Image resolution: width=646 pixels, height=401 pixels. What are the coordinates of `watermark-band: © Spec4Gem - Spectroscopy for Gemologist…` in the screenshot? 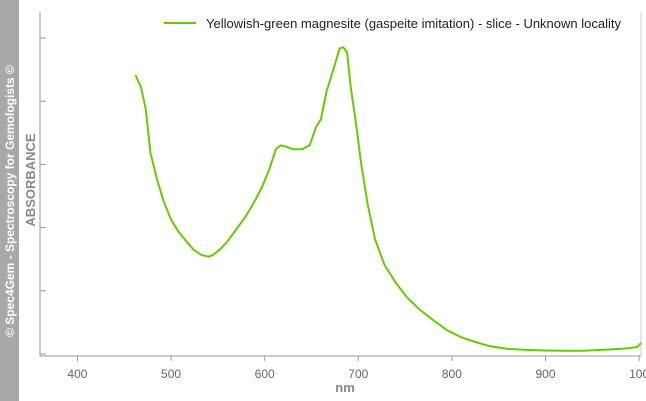 It's located at (9, 200).